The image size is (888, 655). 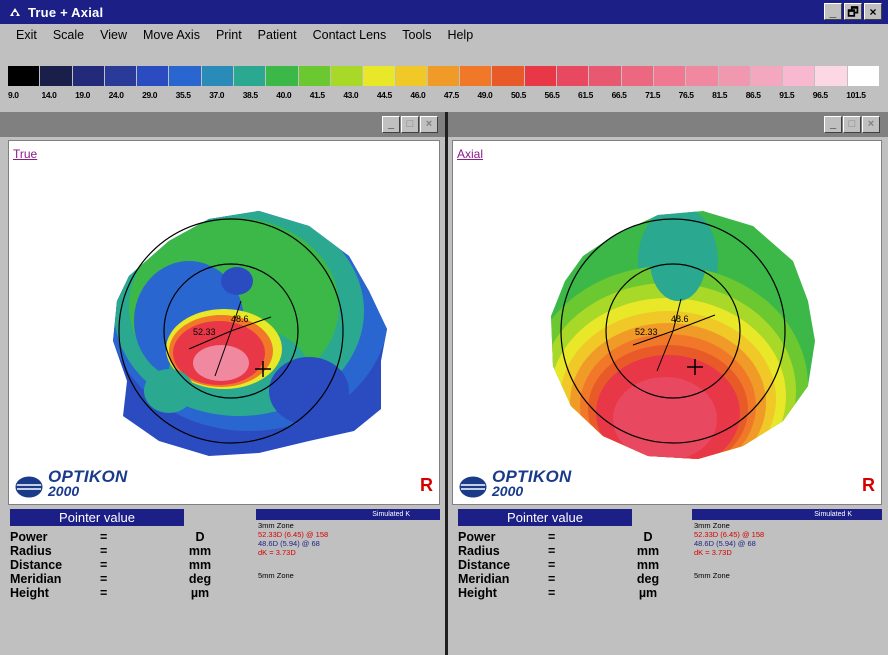 I want to click on color-scale-label: 50.5, so click(x=518, y=95).